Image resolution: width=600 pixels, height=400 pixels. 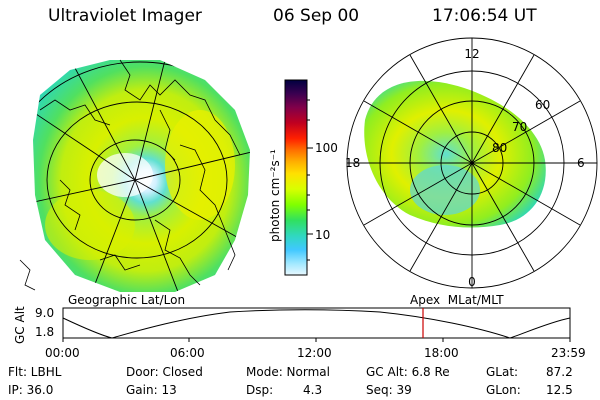 What do you see at coordinates (35, 372) in the screenshot?
I see `filter-status: Flt: LBHL` at bounding box center [35, 372].